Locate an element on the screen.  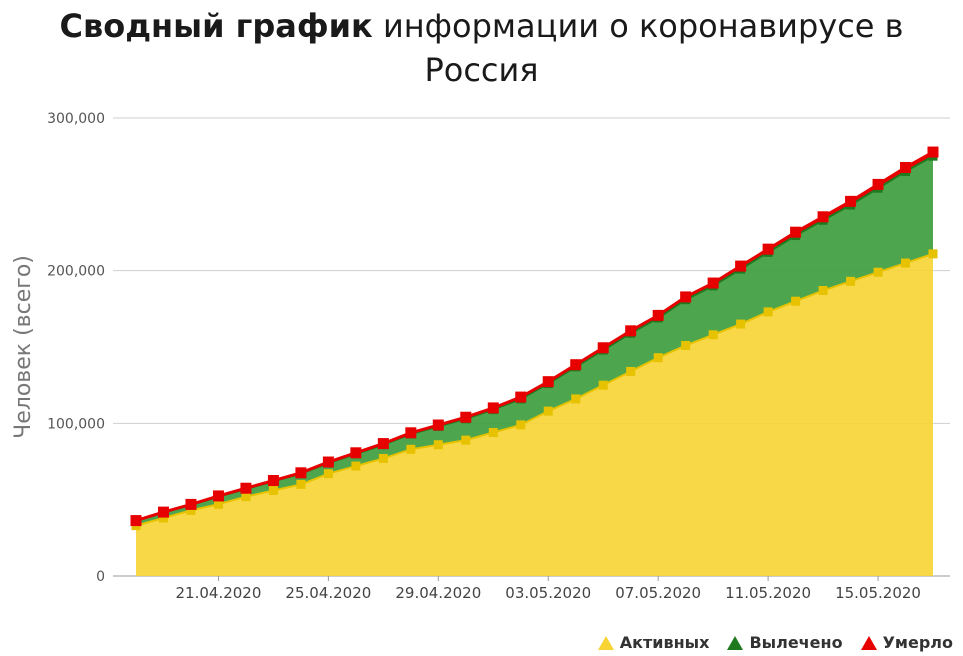
legend-item-recovered: Вылечено is located at coordinates (785, 642).